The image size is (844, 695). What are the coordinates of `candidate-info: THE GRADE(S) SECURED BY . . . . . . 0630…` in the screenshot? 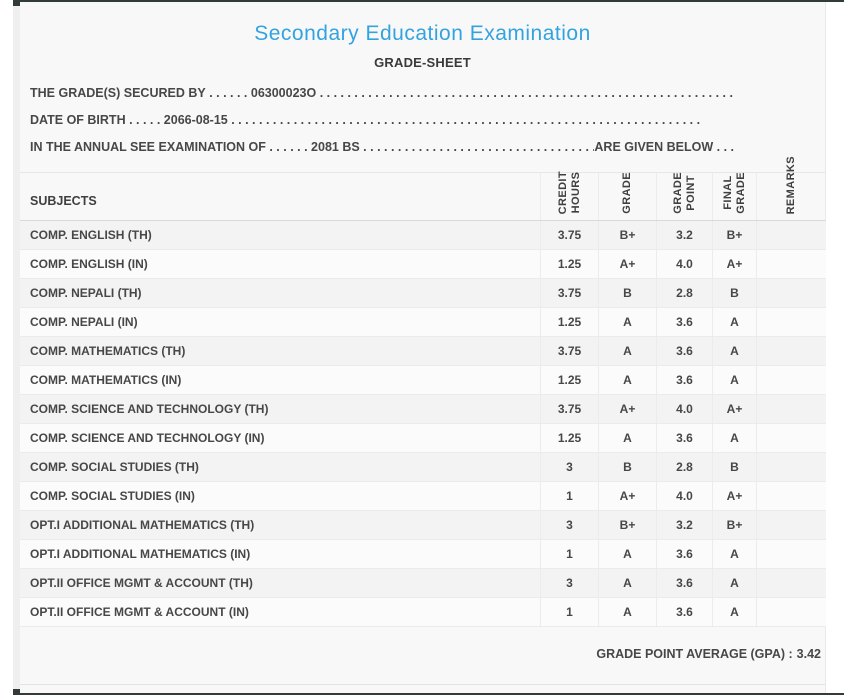 It's located at (422, 120).